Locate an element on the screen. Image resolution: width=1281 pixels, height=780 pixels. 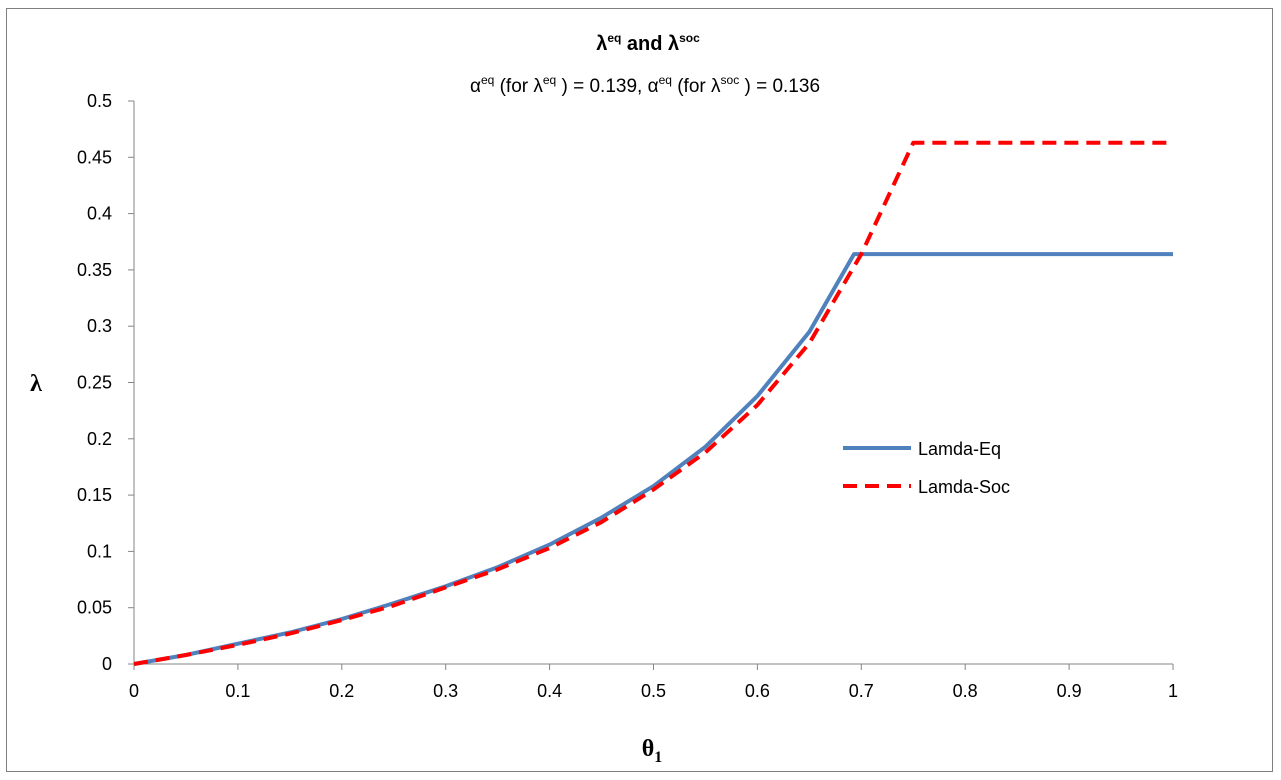
x-tick-label: 0.1 is located at coordinates (237, 691).